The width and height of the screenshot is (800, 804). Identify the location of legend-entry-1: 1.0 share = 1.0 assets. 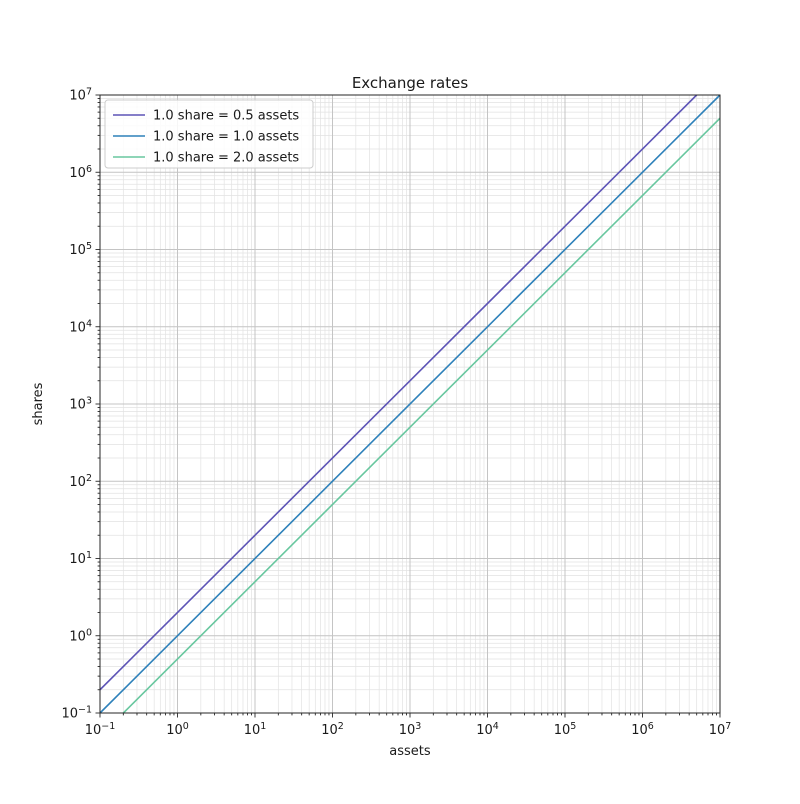
(206, 137).